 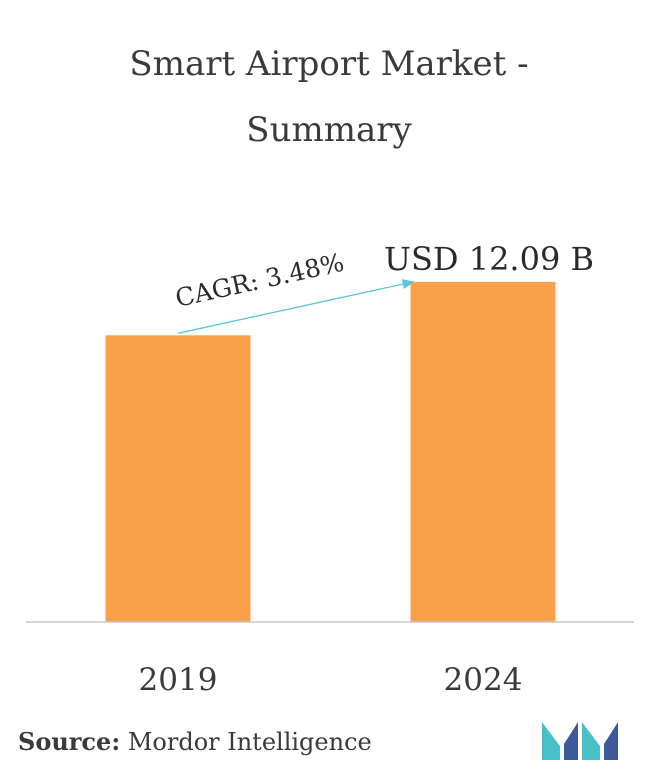 I want to click on chart-title: Smart Airport Market -, so click(x=329, y=64).